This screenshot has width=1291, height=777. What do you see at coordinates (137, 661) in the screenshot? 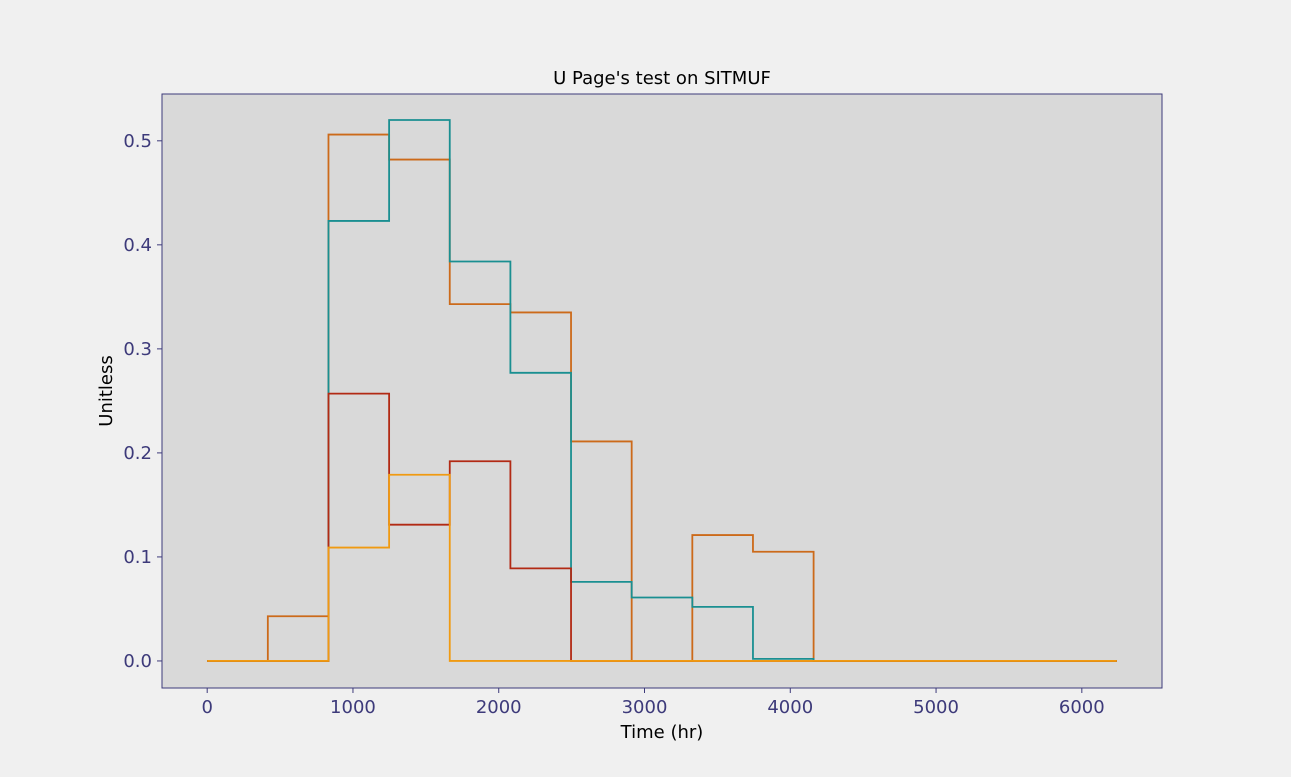
I see `y-tick-label: 0.0` at bounding box center [137, 661].